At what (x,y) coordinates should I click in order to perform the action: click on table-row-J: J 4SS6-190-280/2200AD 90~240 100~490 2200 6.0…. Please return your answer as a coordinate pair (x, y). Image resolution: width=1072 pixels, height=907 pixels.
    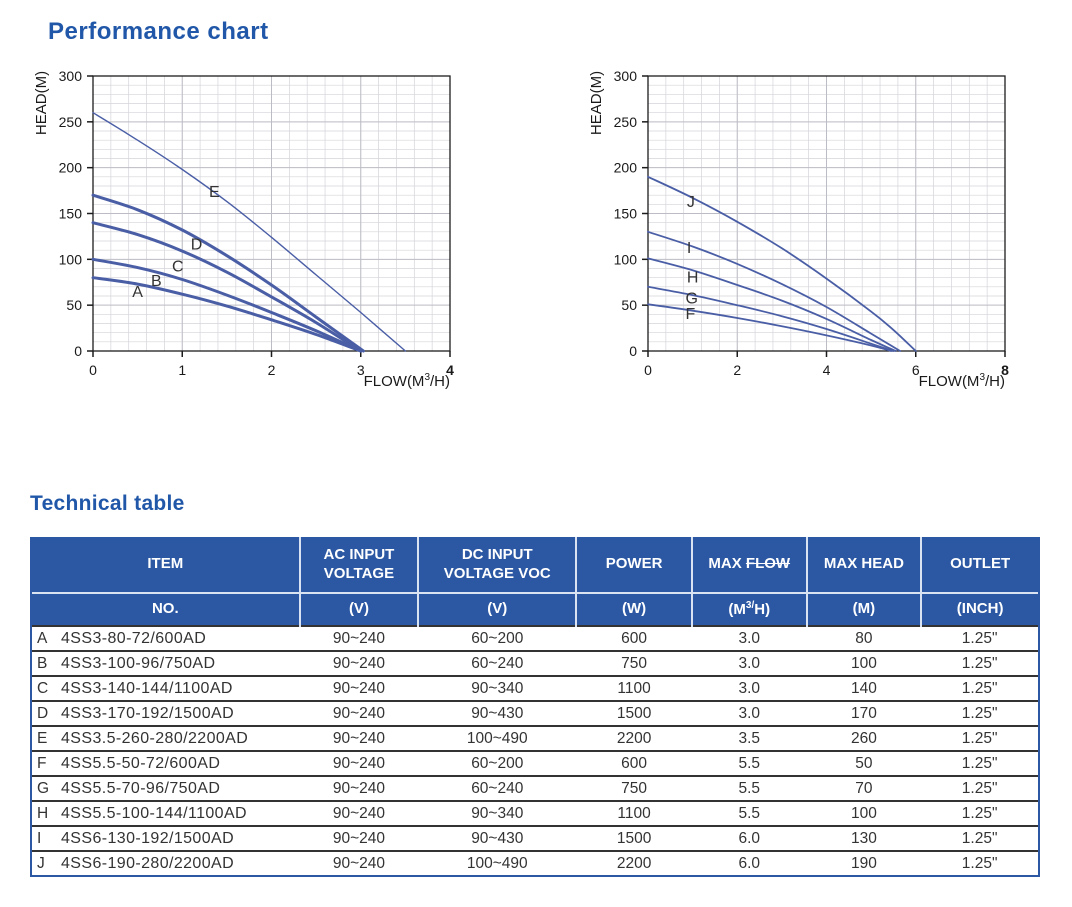
    Looking at the image, I should click on (535, 862).